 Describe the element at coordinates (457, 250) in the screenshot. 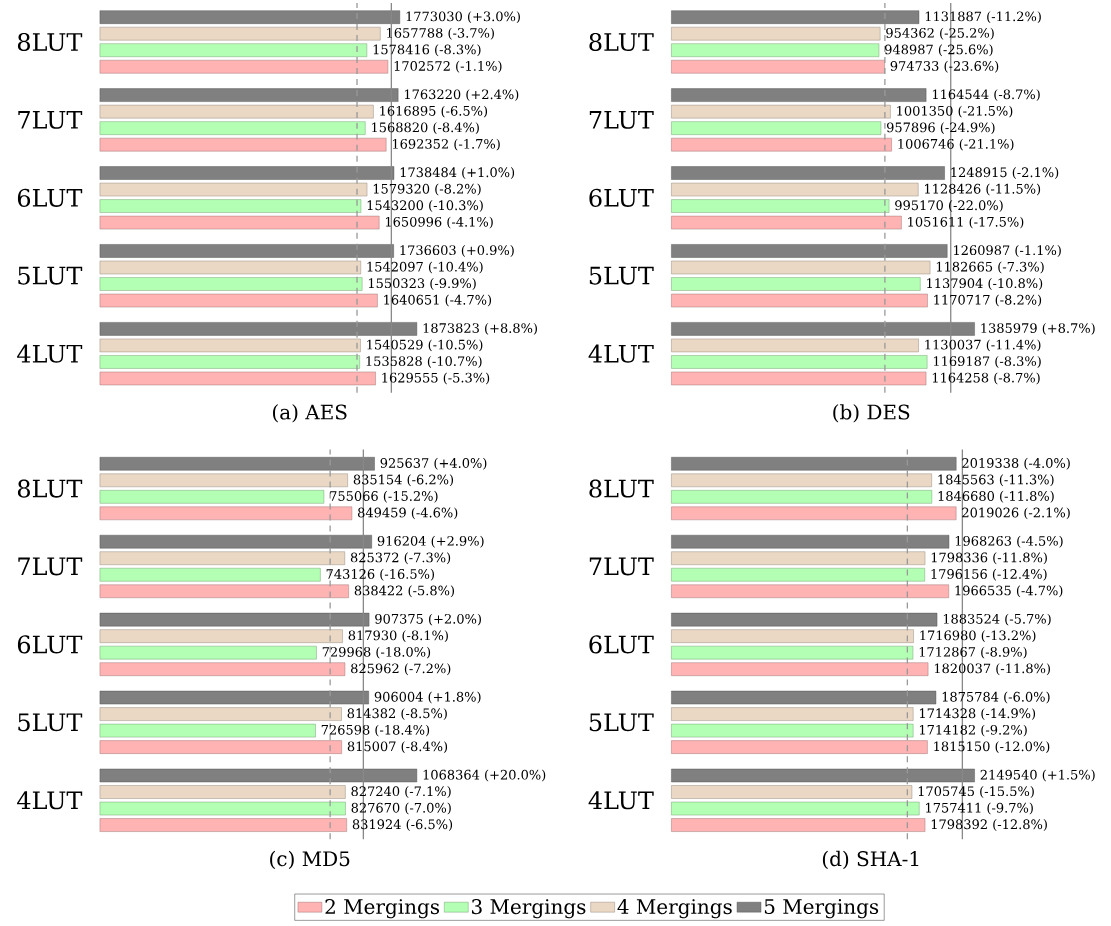

I see `data-label: 1736603 (+0.9%)` at that location.